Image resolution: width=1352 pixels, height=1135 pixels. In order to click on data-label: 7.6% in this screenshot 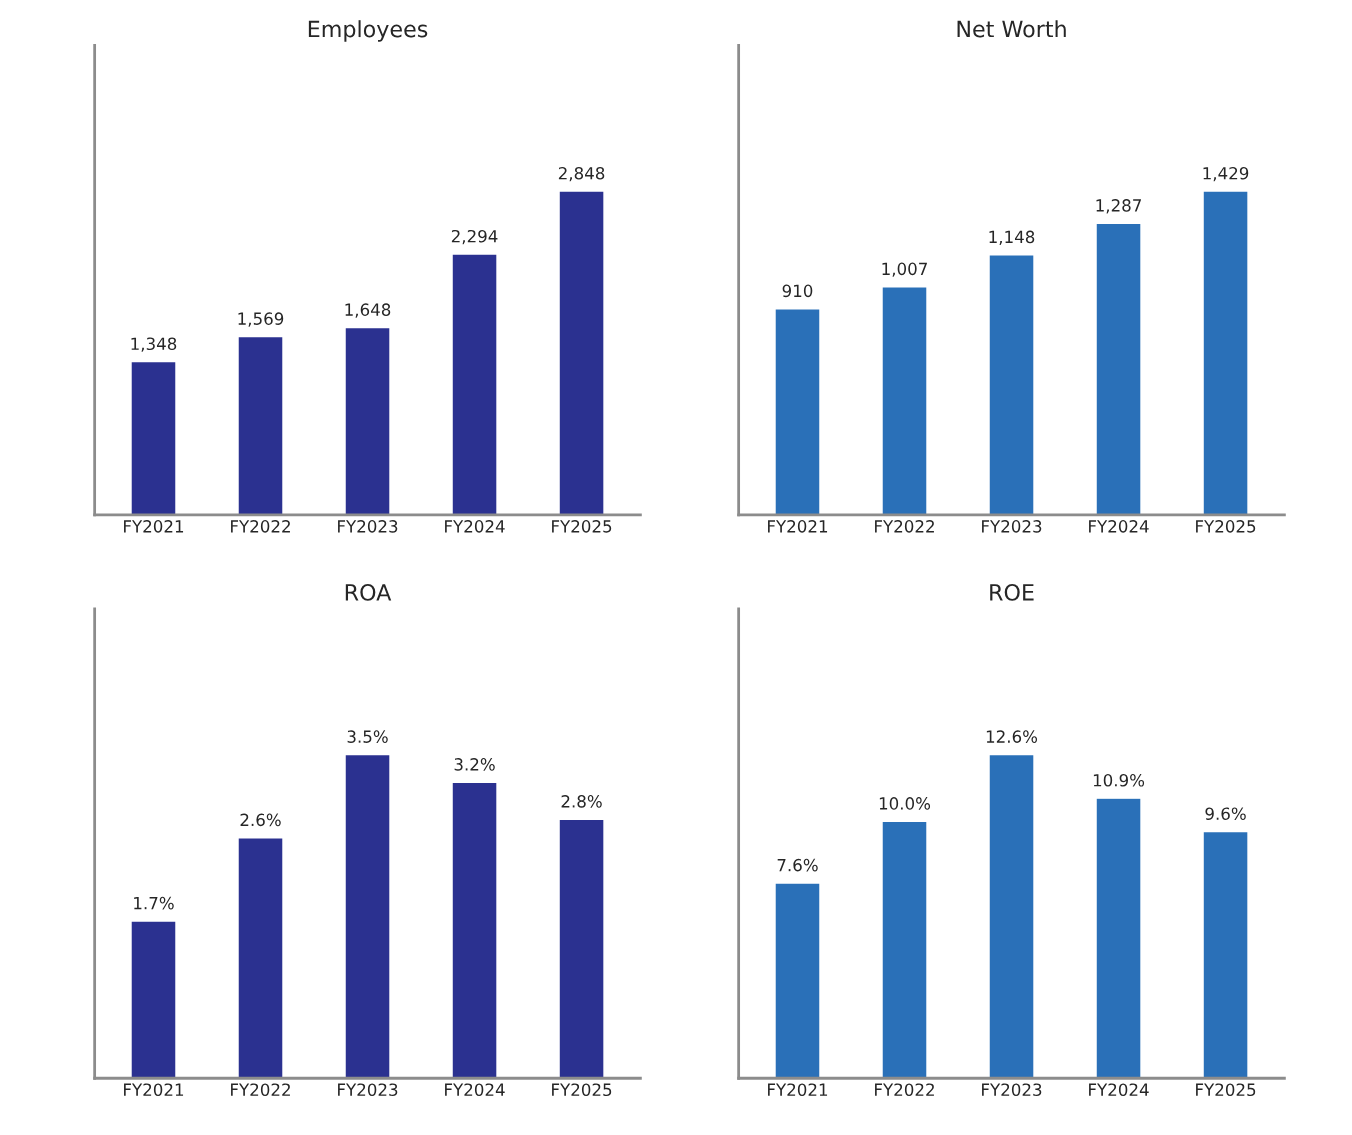, I will do `click(797, 865)`.